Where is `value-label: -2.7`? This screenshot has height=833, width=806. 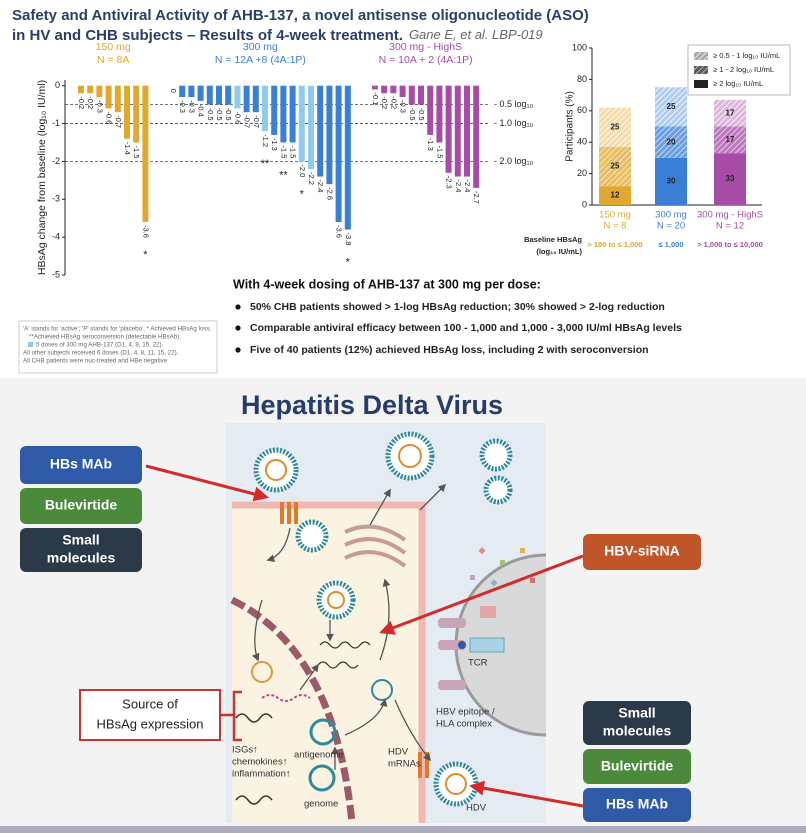 value-label: -2.7 is located at coordinates (476, 197).